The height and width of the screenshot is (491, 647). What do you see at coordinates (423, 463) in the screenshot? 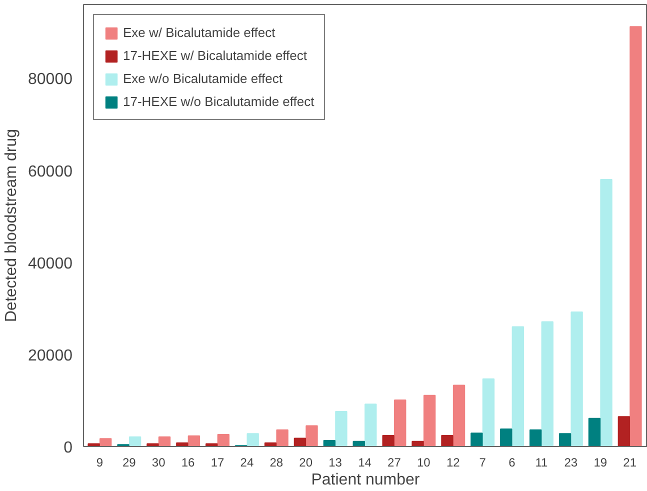
I see `x-tick-label: 10` at bounding box center [423, 463].